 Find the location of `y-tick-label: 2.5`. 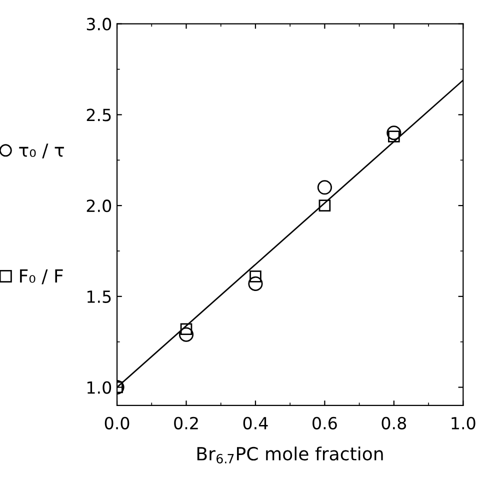

y-tick-label: 2.5 is located at coordinates (98, 115).